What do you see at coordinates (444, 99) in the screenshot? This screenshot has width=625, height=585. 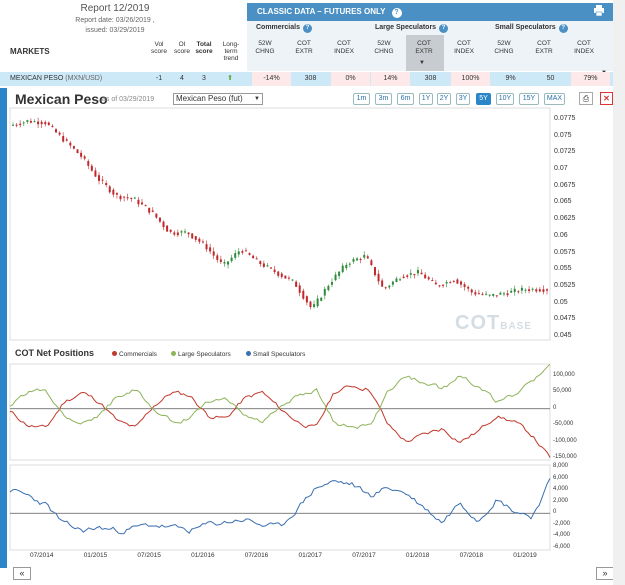 I see `range-button-2y: 2Y` at bounding box center [444, 99].